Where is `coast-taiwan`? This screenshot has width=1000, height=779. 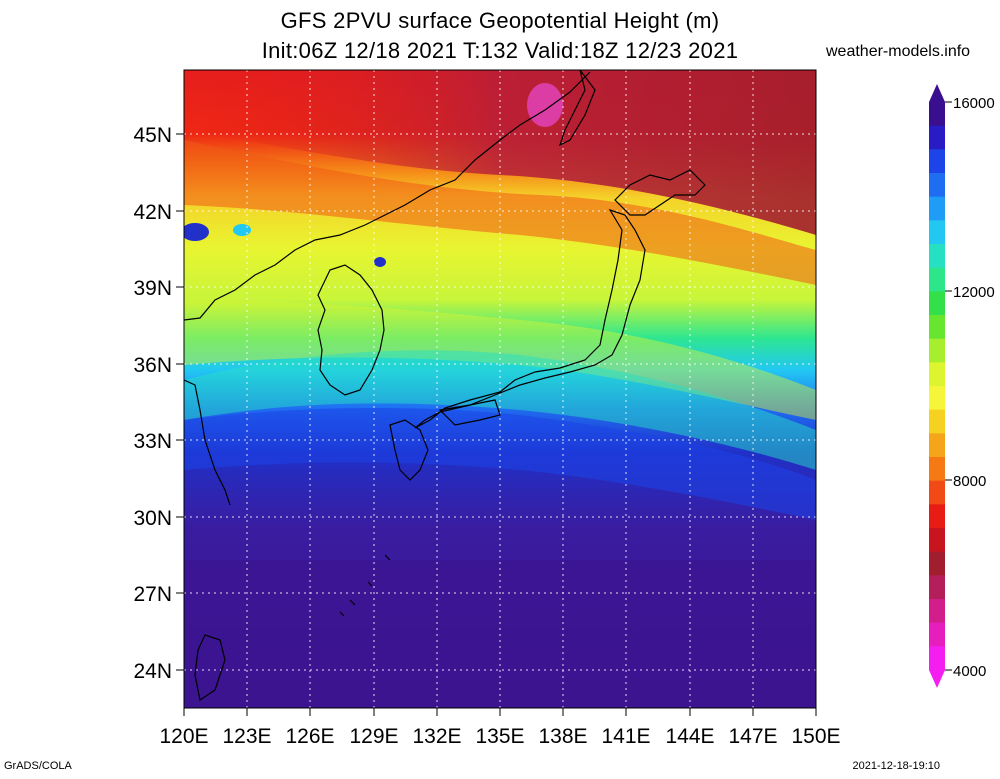
coast-taiwan is located at coordinates (210, 667).